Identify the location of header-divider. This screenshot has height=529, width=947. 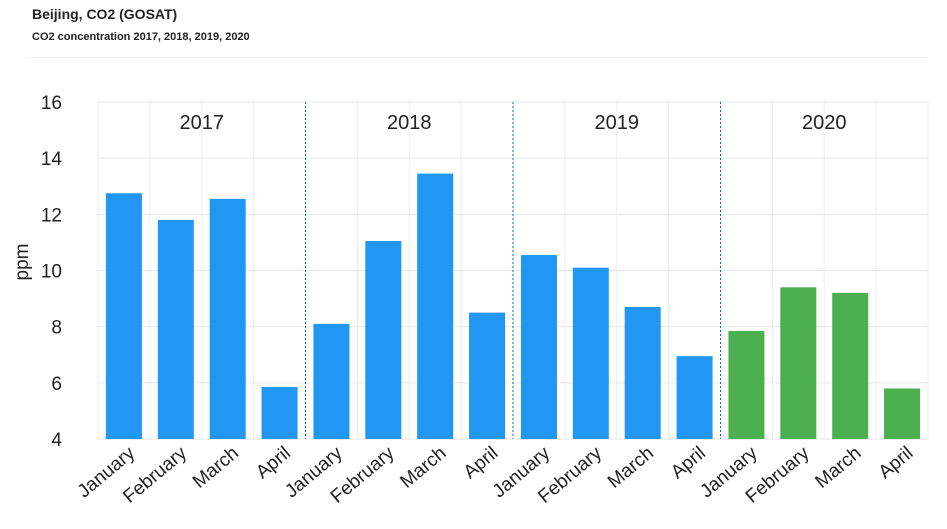
(478, 57).